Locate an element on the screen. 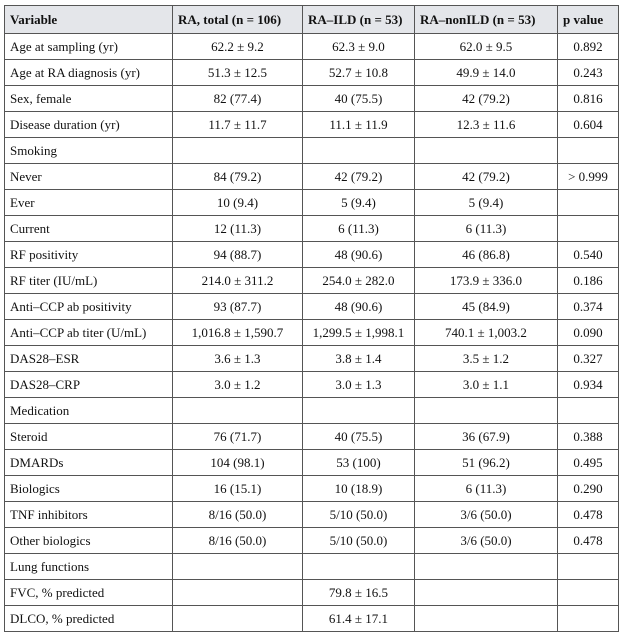 Image resolution: width=623 pixels, height=642 pixels. cell: 0.243 is located at coordinates (588, 72).